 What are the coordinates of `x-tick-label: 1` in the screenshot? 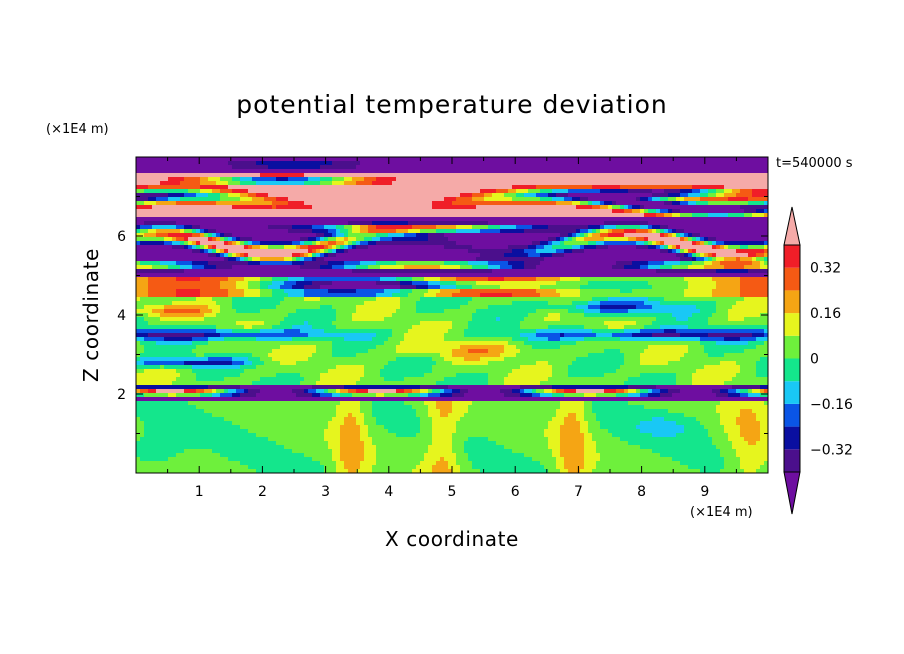 It's located at (199, 492).